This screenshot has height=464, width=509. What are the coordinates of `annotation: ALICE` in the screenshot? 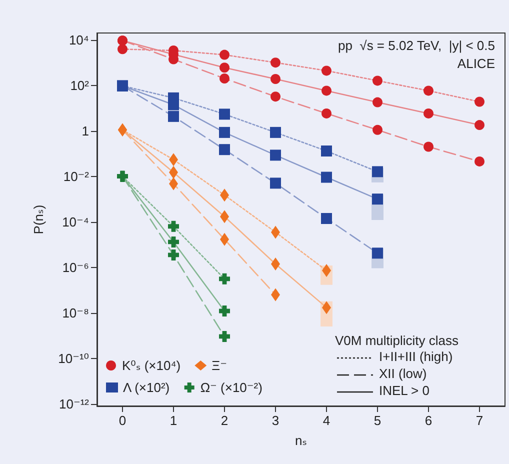 It's located at (476, 63).